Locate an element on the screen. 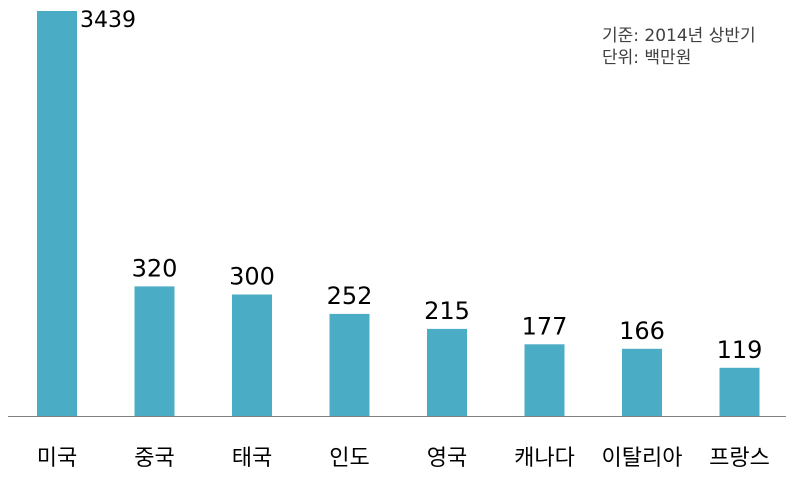 This screenshot has height=482, width=796. value-label-4: 215 is located at coordinates (447, 311).